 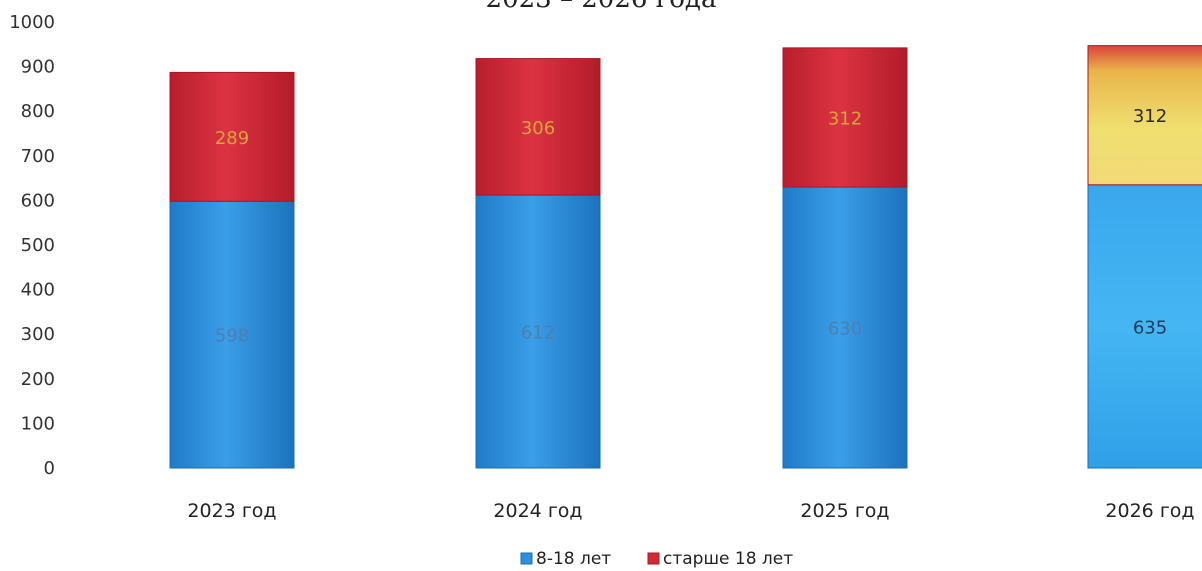 I want to click on x-tick-label: 2024 год, so click(x=537, y=511).